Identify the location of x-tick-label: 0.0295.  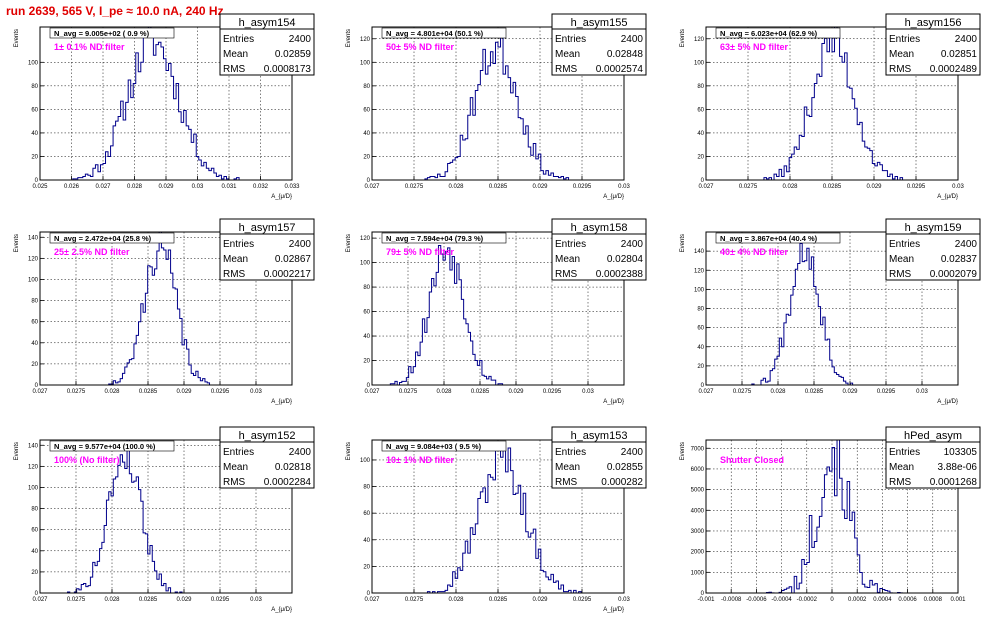
(220, 392).